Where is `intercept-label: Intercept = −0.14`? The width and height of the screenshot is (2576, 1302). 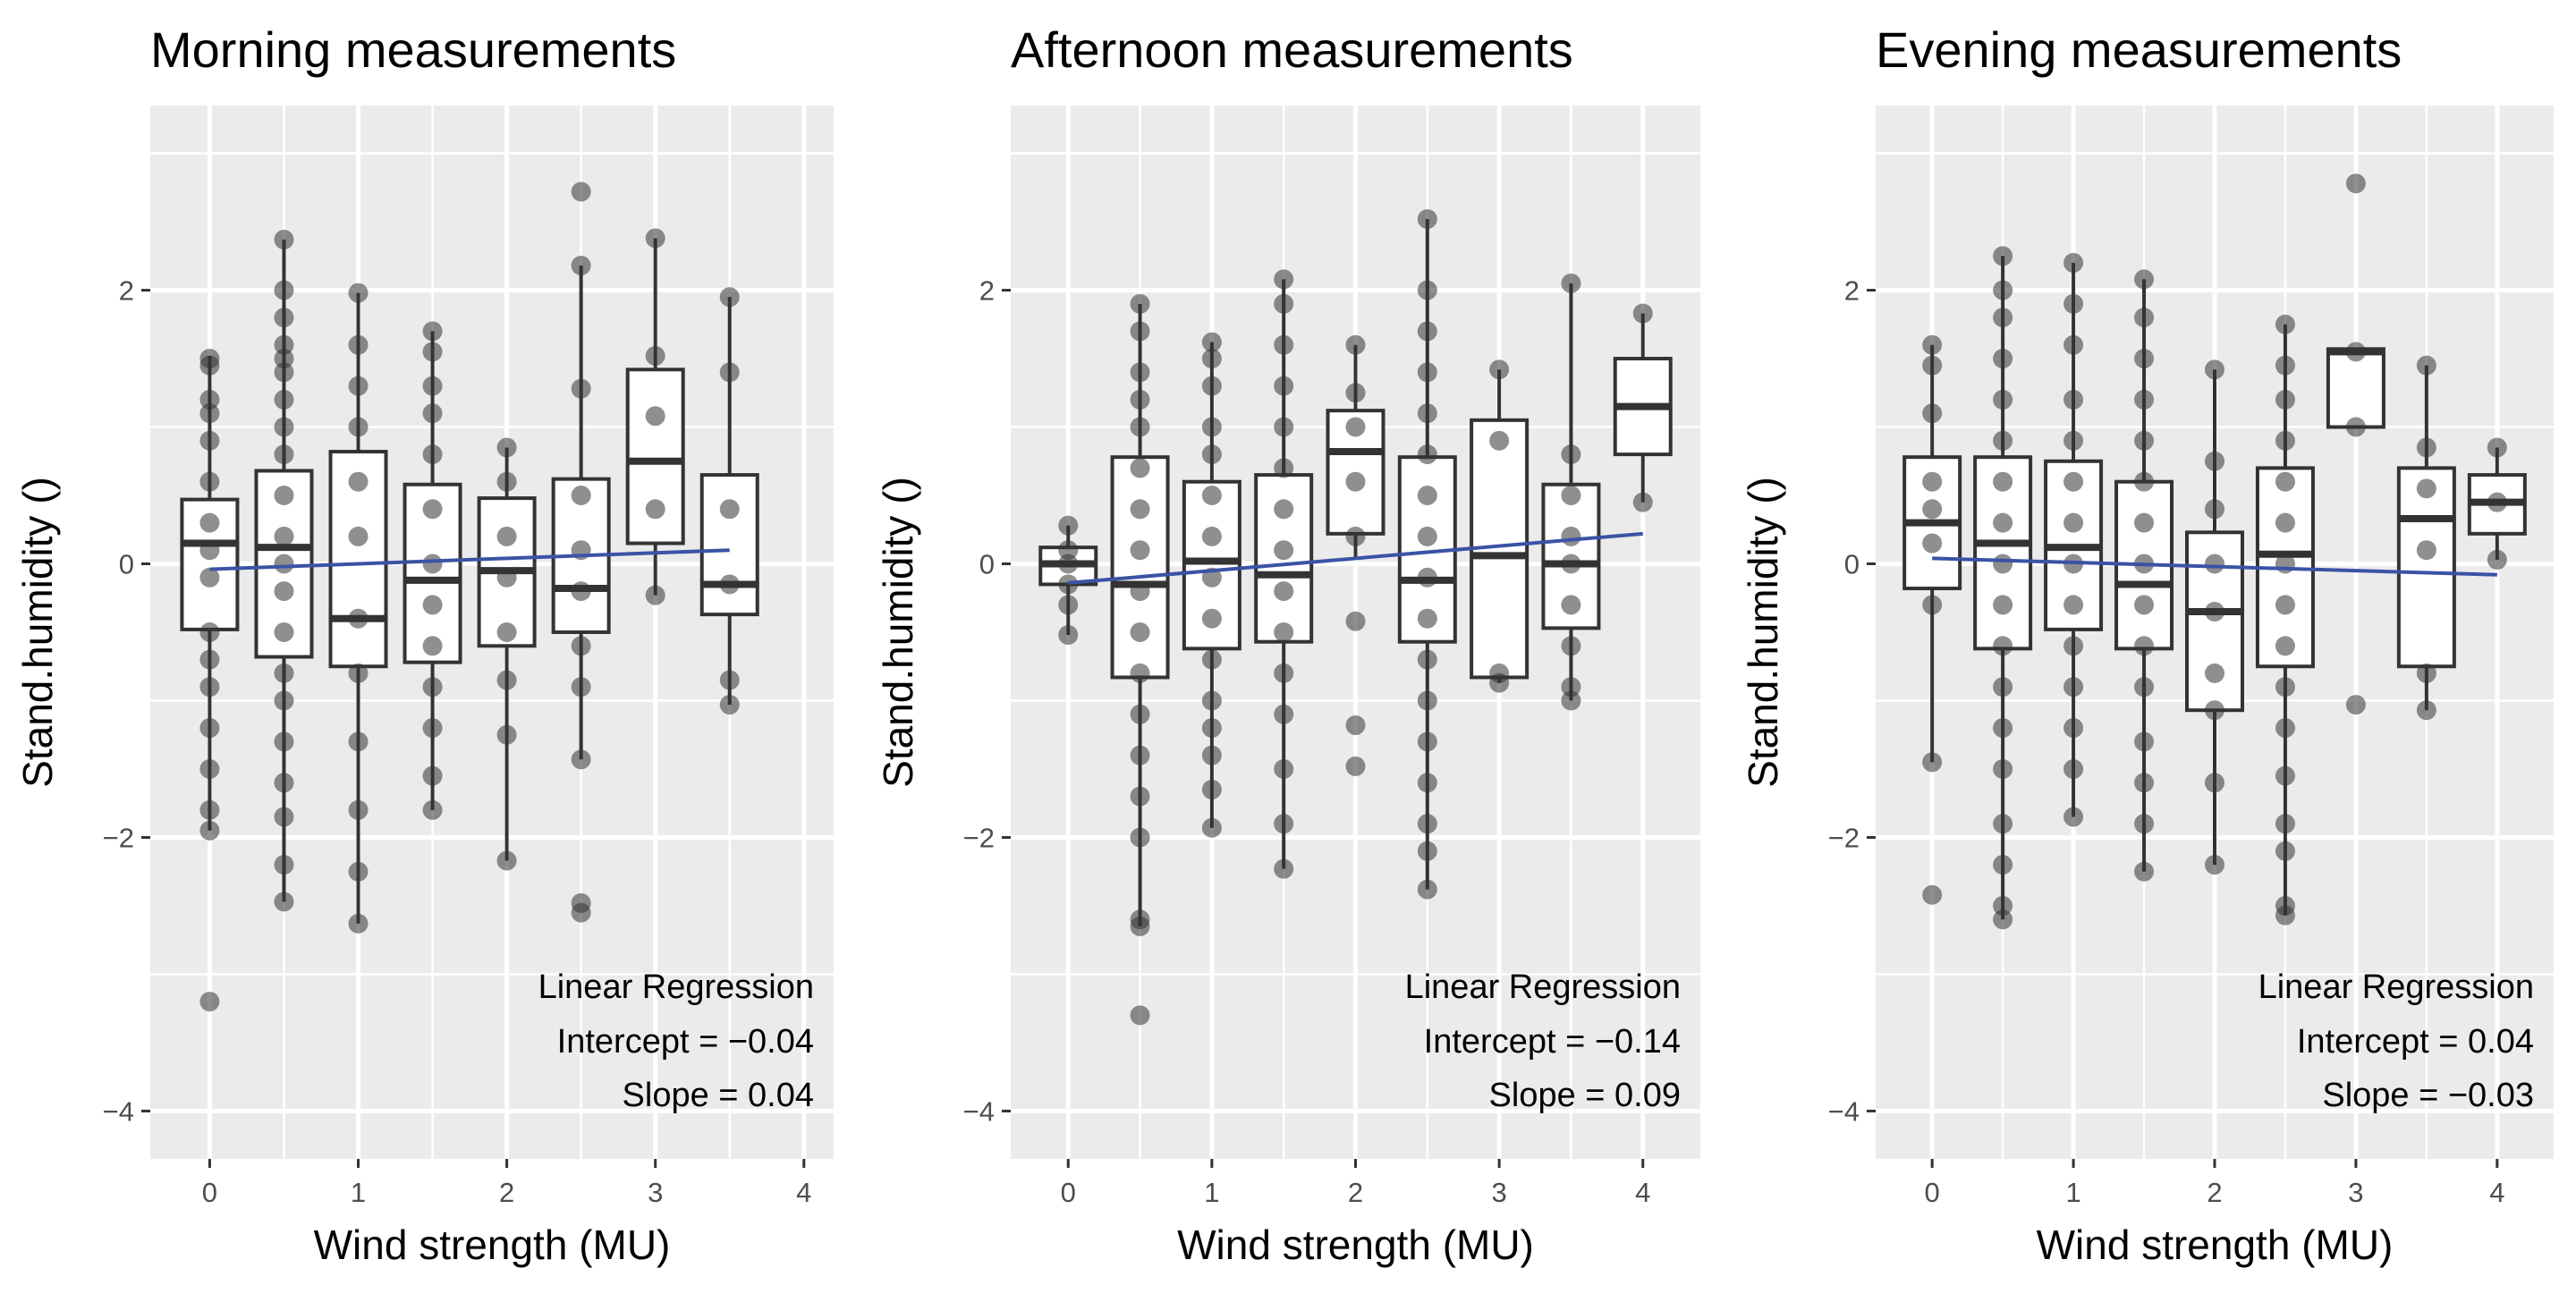 intercept-label: Intercept = −0.14 is located at coordinates (1552, 1042).